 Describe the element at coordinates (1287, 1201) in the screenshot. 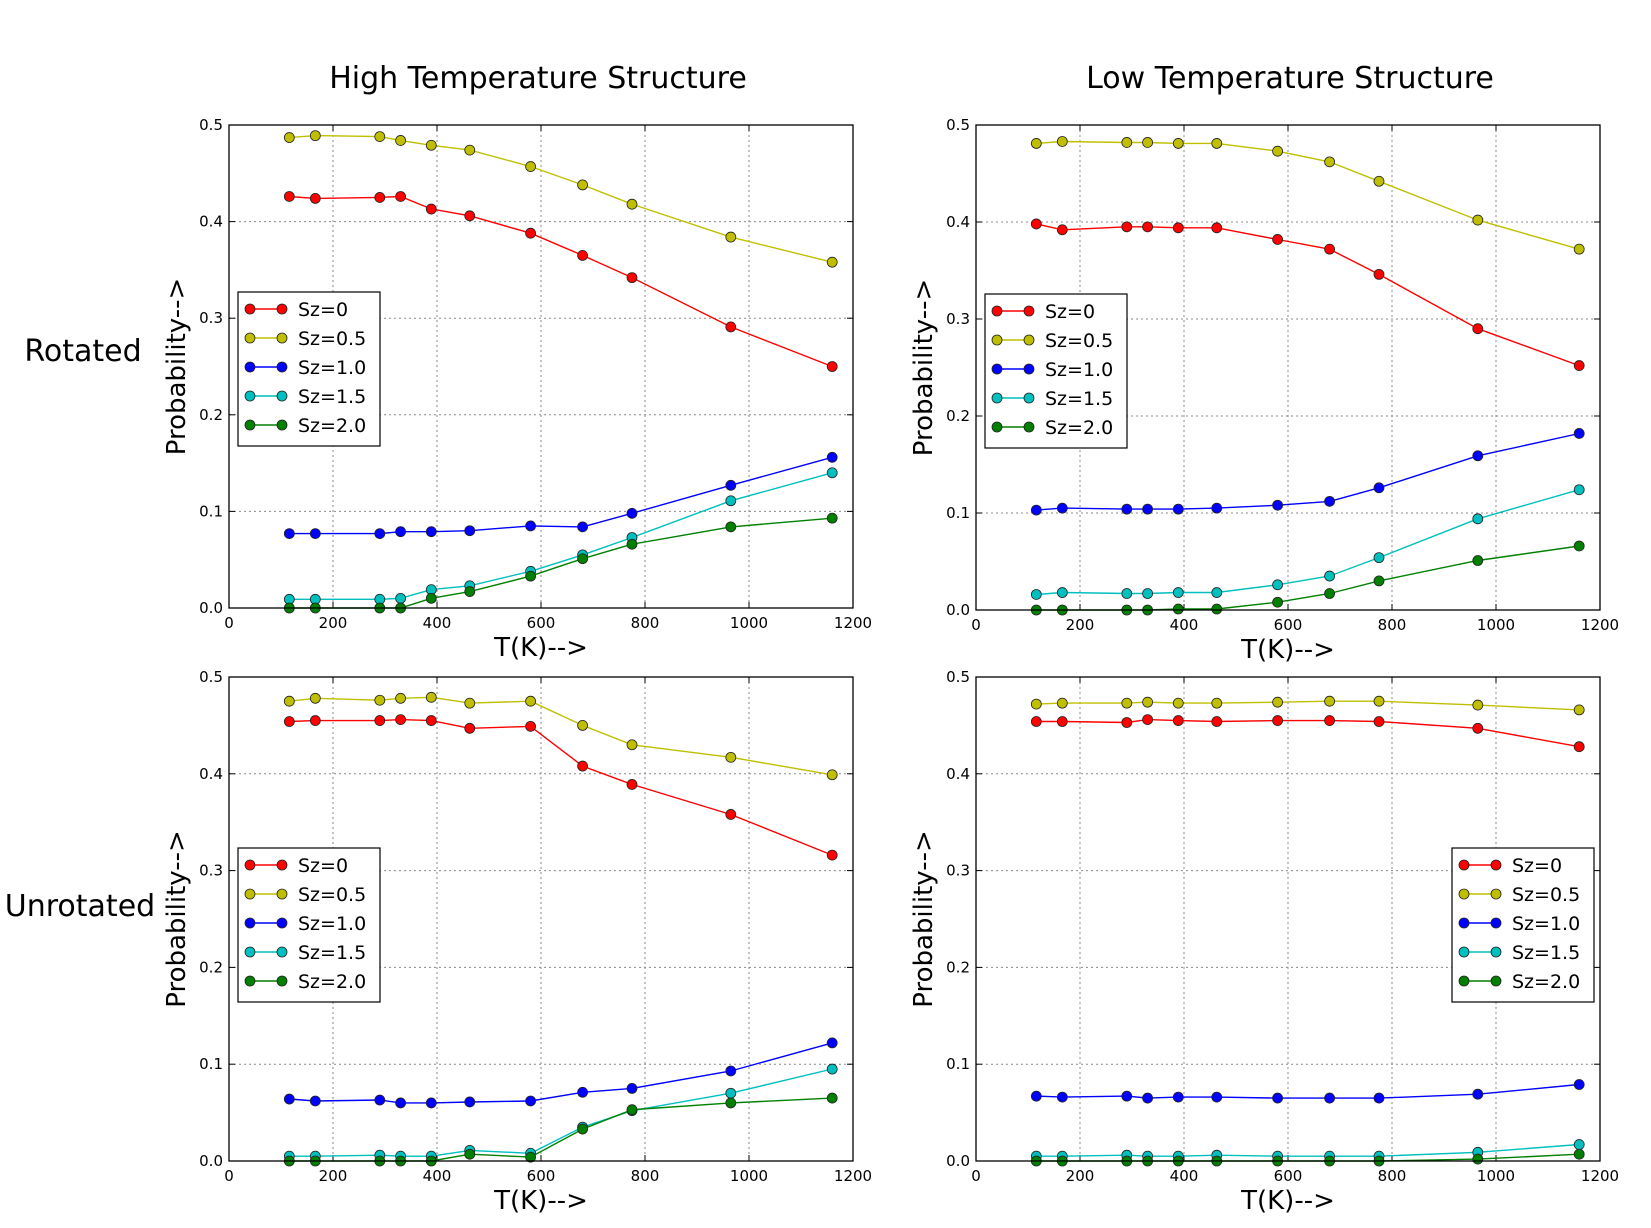

I see `x-axis-label: T(K)-->` at that location.